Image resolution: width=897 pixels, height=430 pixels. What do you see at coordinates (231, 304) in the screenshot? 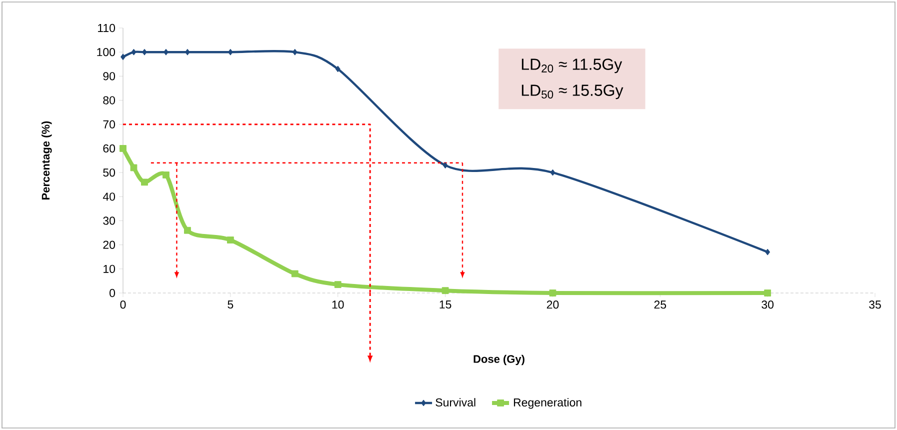
I see `x-tick-label: 5` at bounding box center [231, 304].